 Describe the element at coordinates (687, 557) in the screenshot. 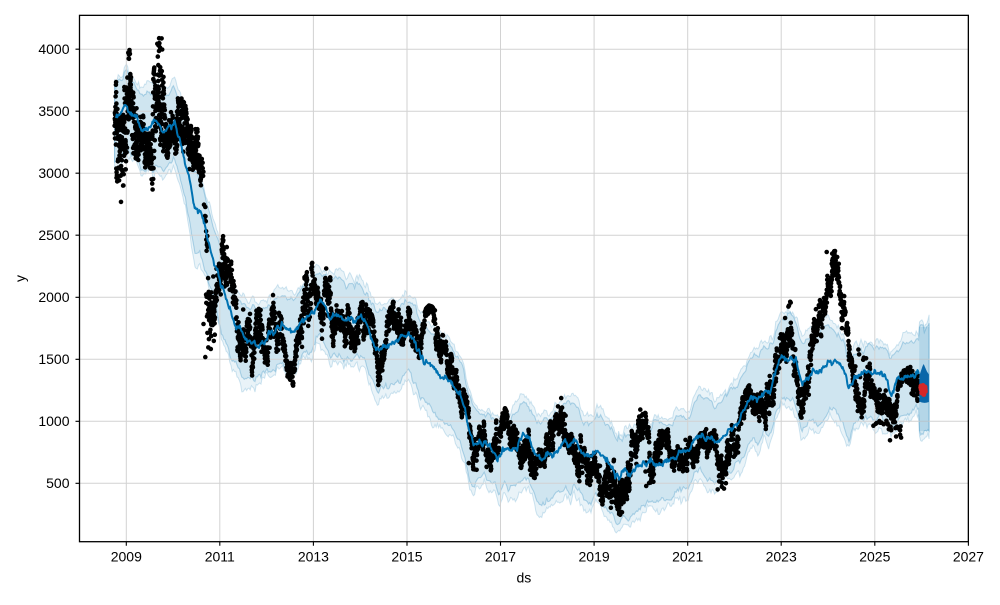

I see `svg-text: 2021` at that location.